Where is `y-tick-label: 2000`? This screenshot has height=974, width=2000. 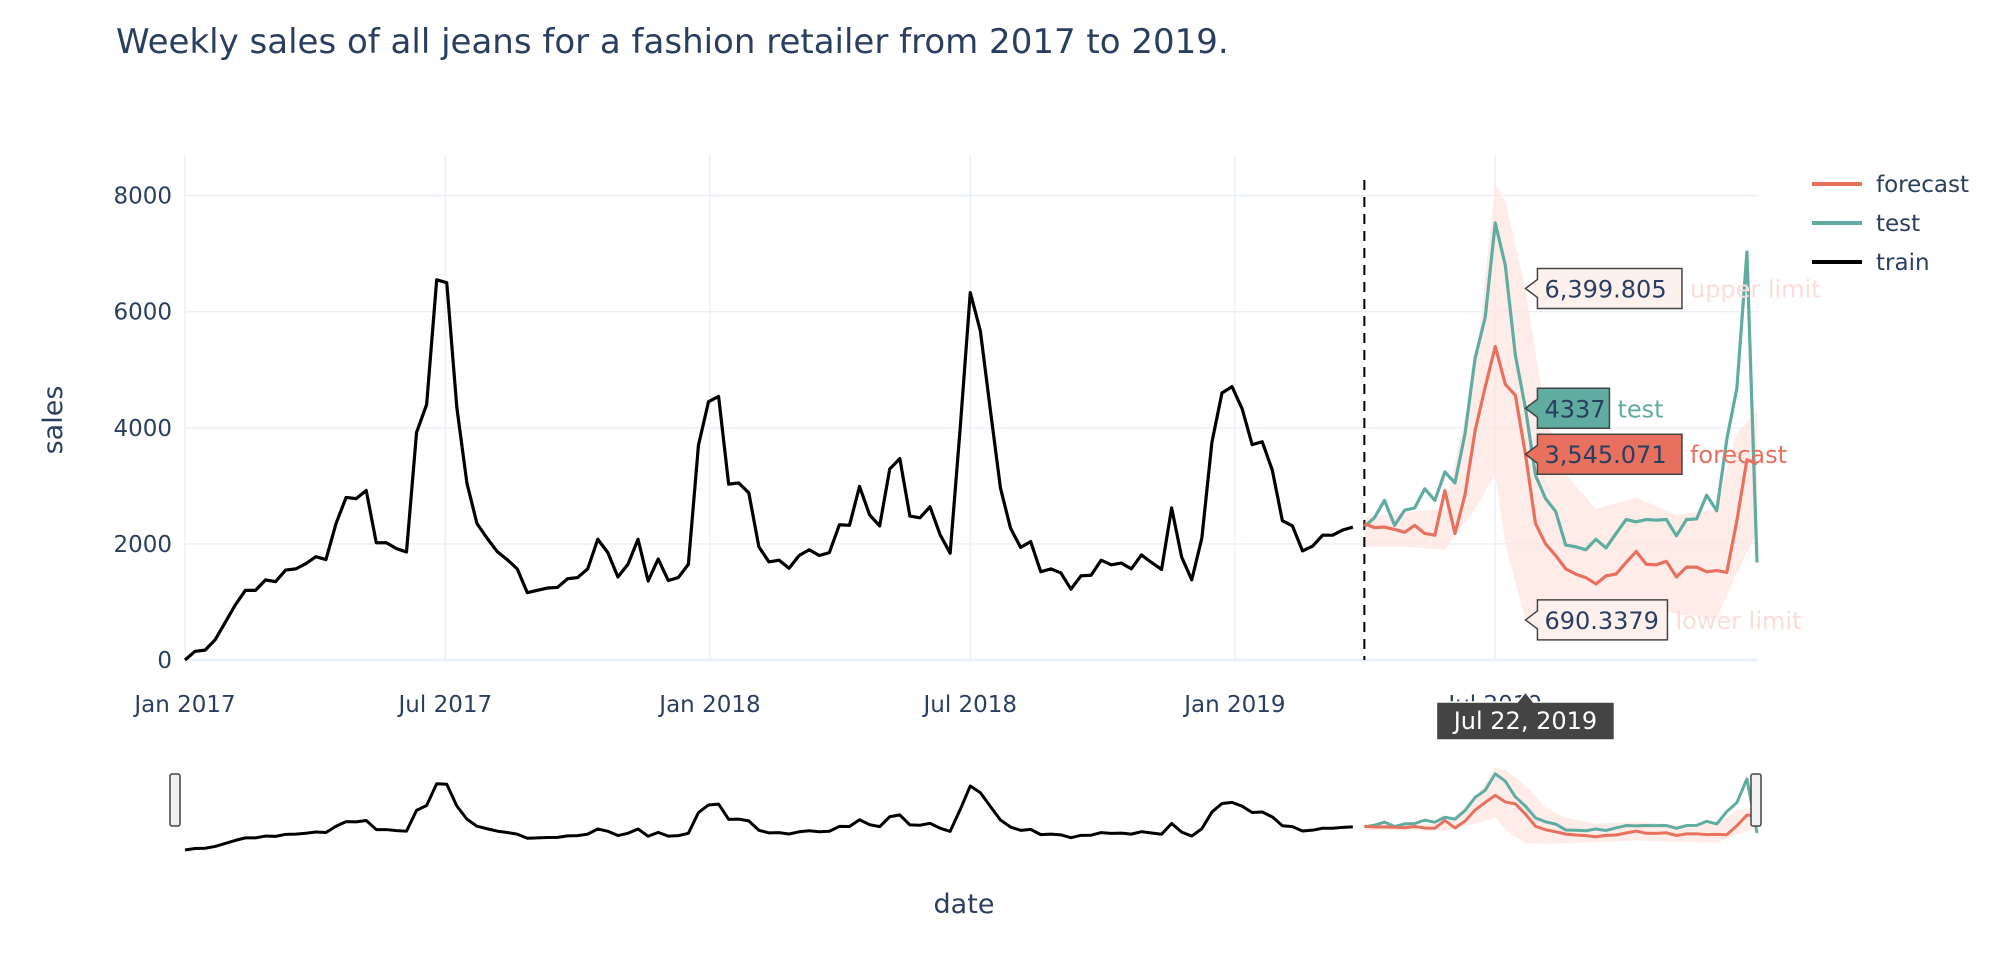
y-tick-label: 2000 is located at coordinates (142, 545).